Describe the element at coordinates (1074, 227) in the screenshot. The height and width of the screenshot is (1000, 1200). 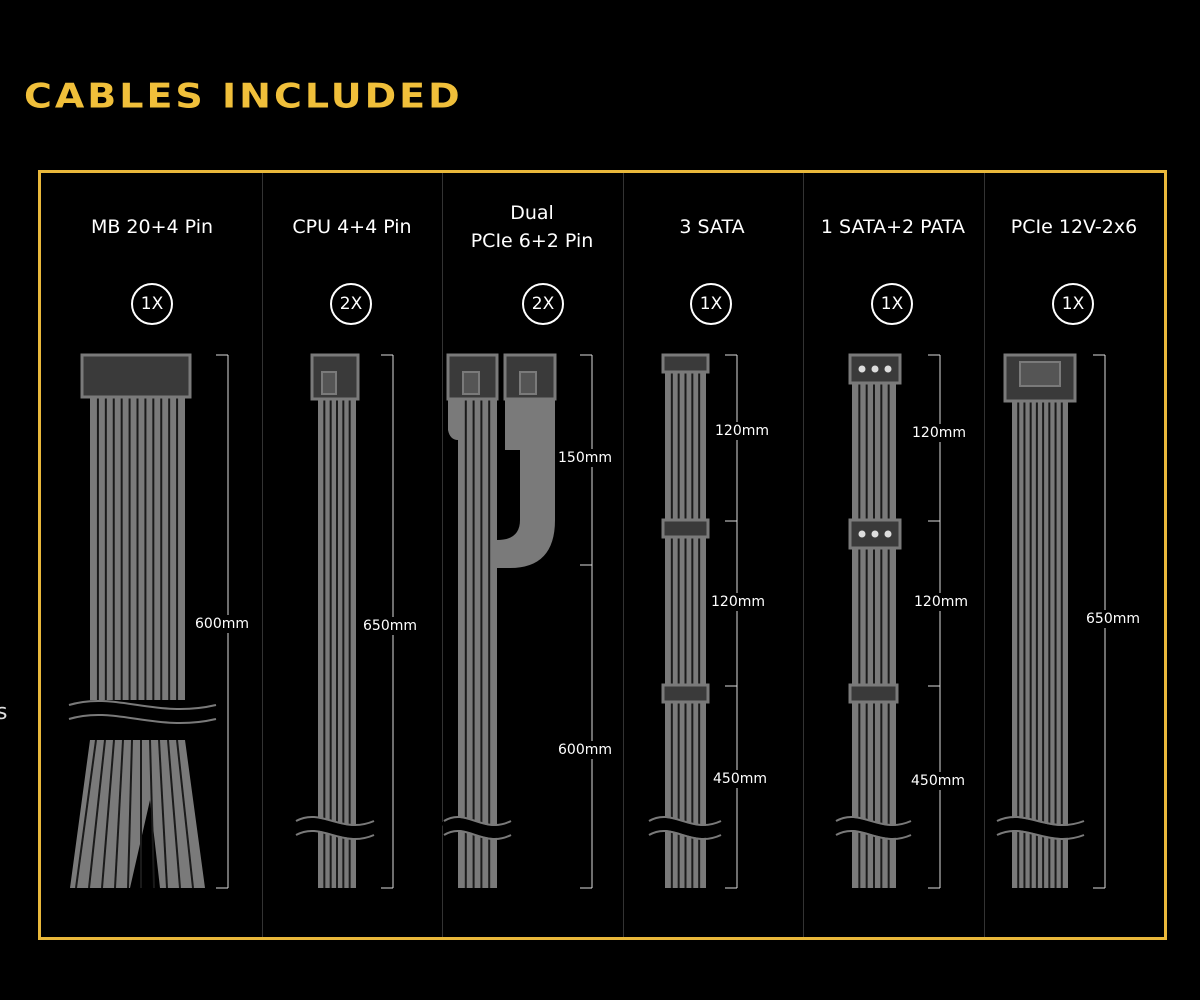
I see `cable-title-pcie12v: PCIe 12V-2x6` at that location.